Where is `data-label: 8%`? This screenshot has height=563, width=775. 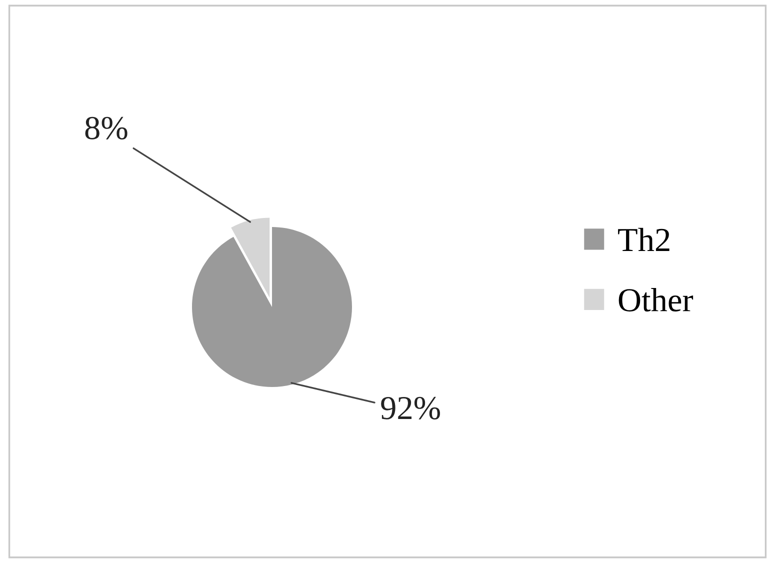 data-label: 8% is located at coordinates (106, 128).